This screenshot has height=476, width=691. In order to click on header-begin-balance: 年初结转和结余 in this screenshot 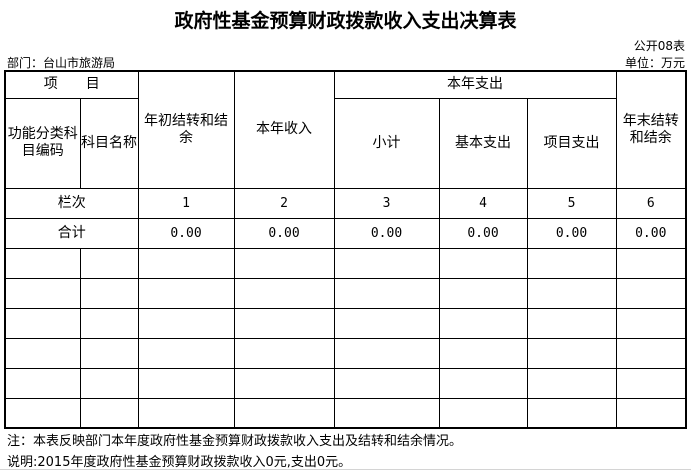, I will do `click(186, 129)`.